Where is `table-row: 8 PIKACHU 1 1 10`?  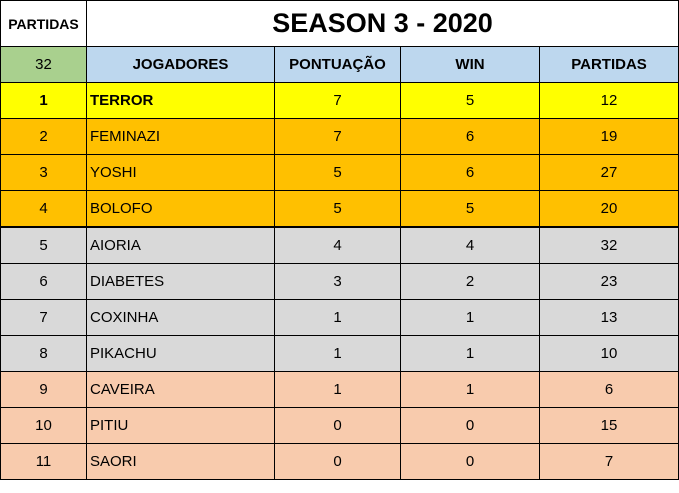
table-row: 8 PIKACHU 1 1 10 is located at coordinates (339, 353).